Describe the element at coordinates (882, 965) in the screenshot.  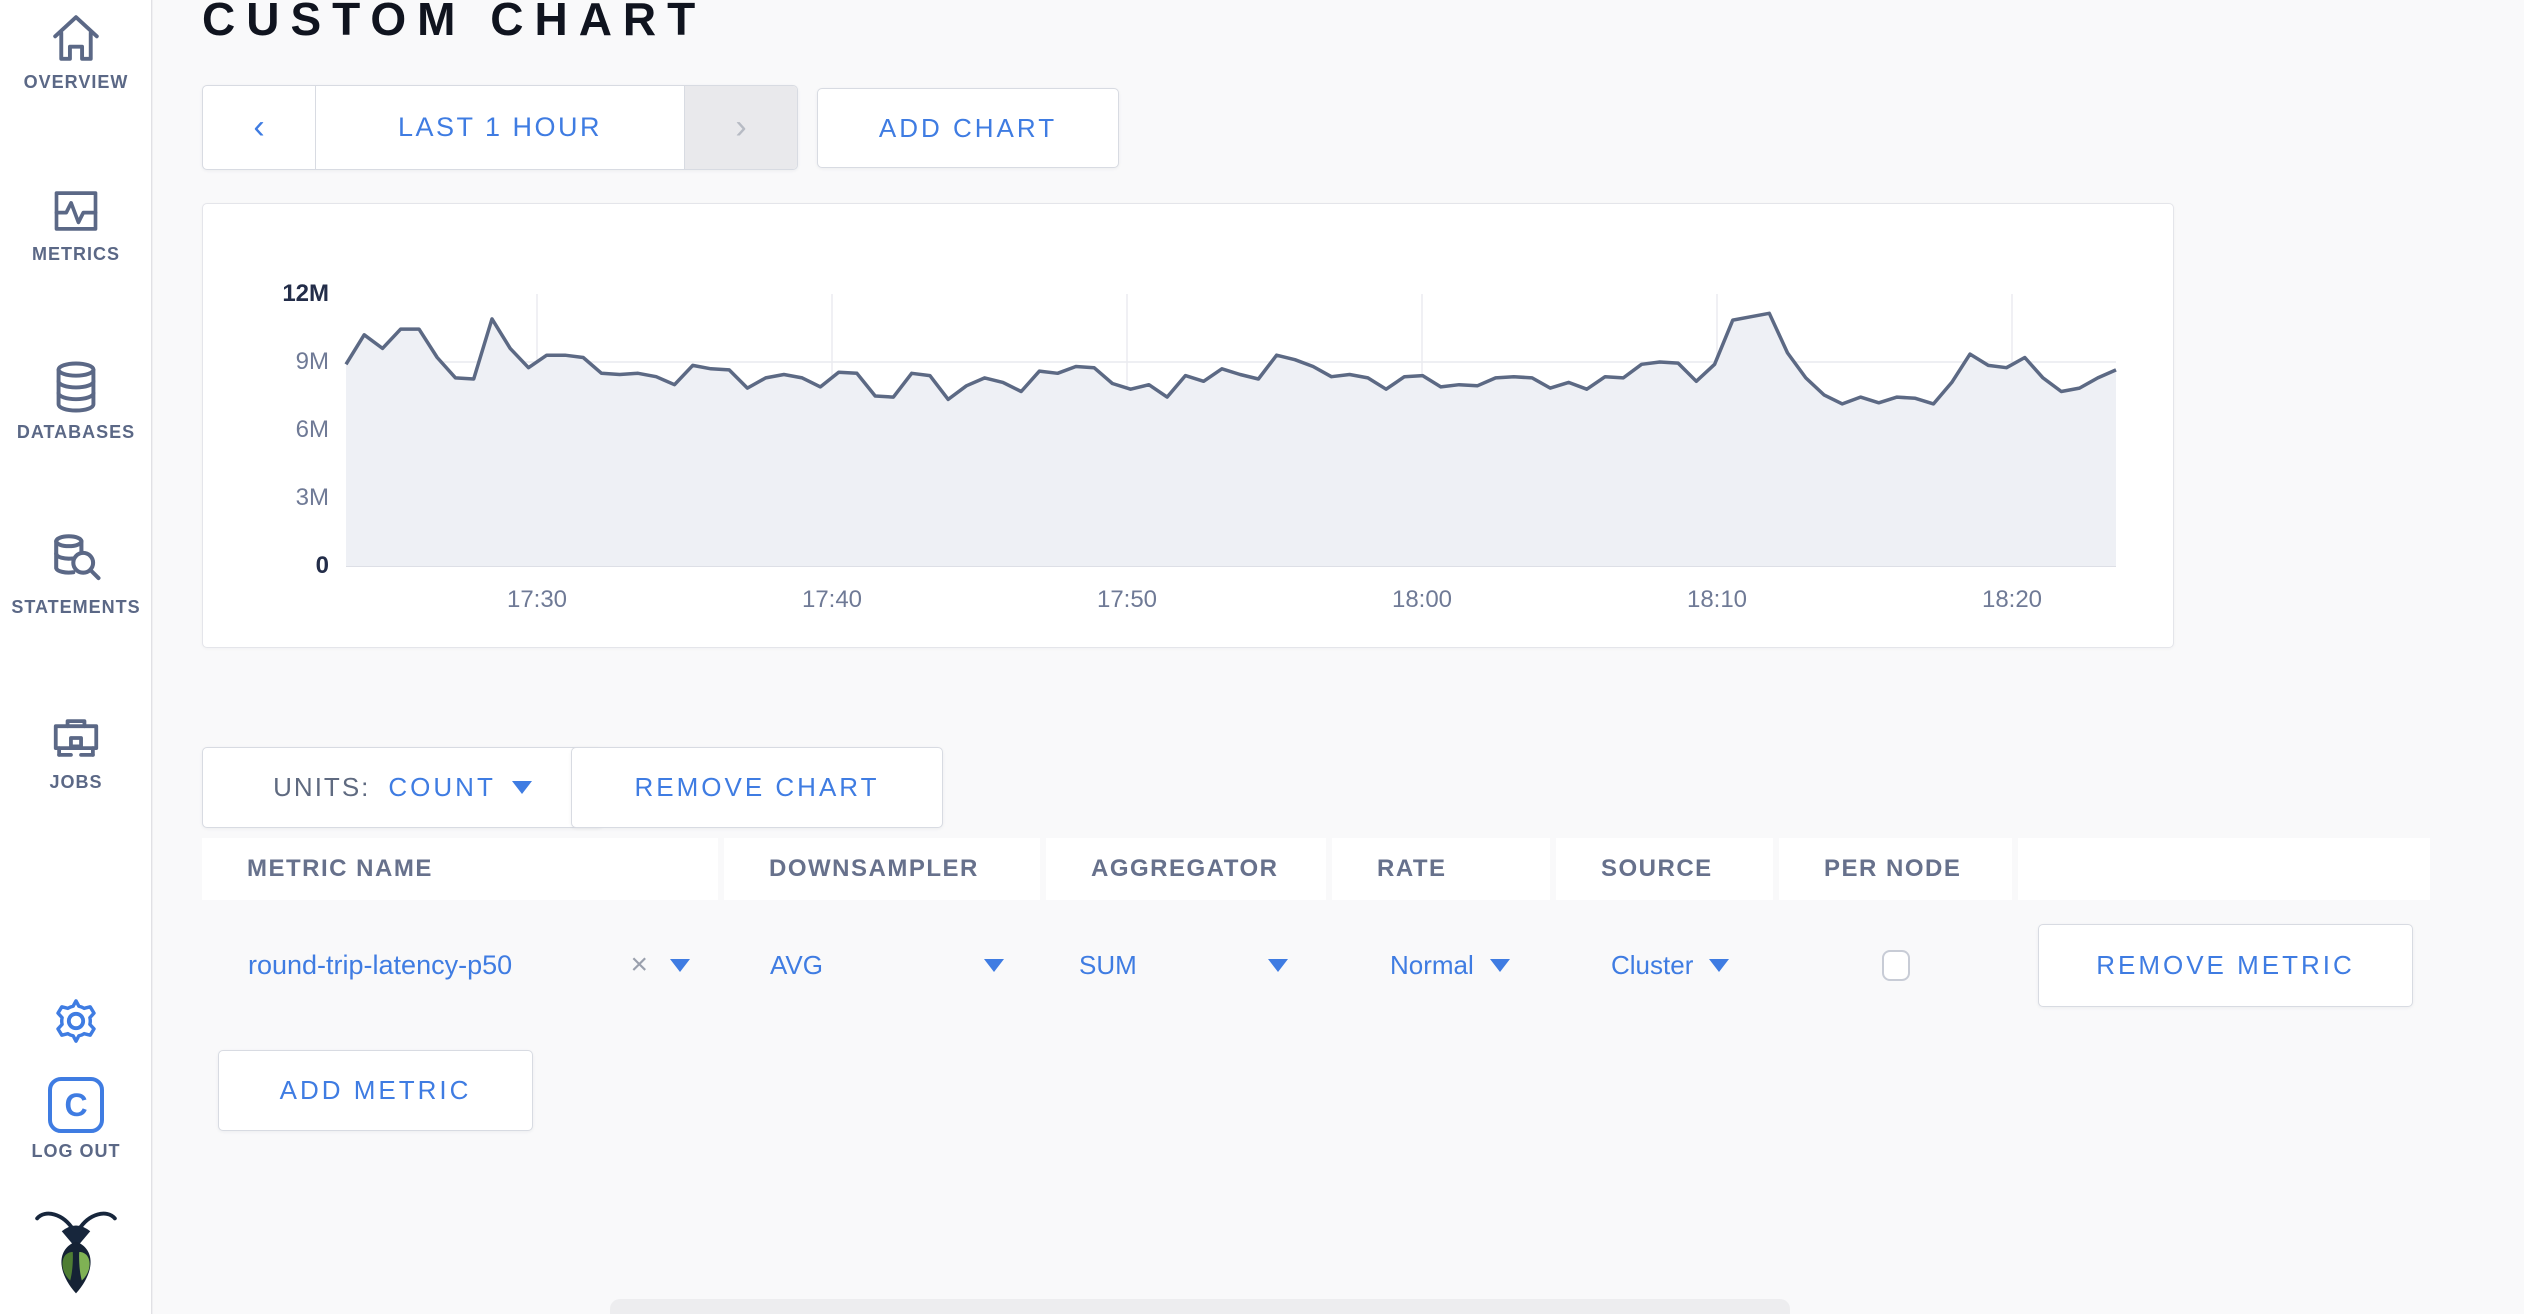
I see `downsampler-select: AVG` at that location.